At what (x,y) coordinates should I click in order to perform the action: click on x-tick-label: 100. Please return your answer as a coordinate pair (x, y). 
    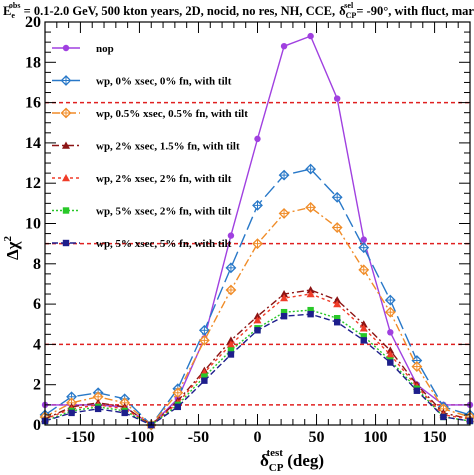
    Looking at the image, I should click on (376, 437).